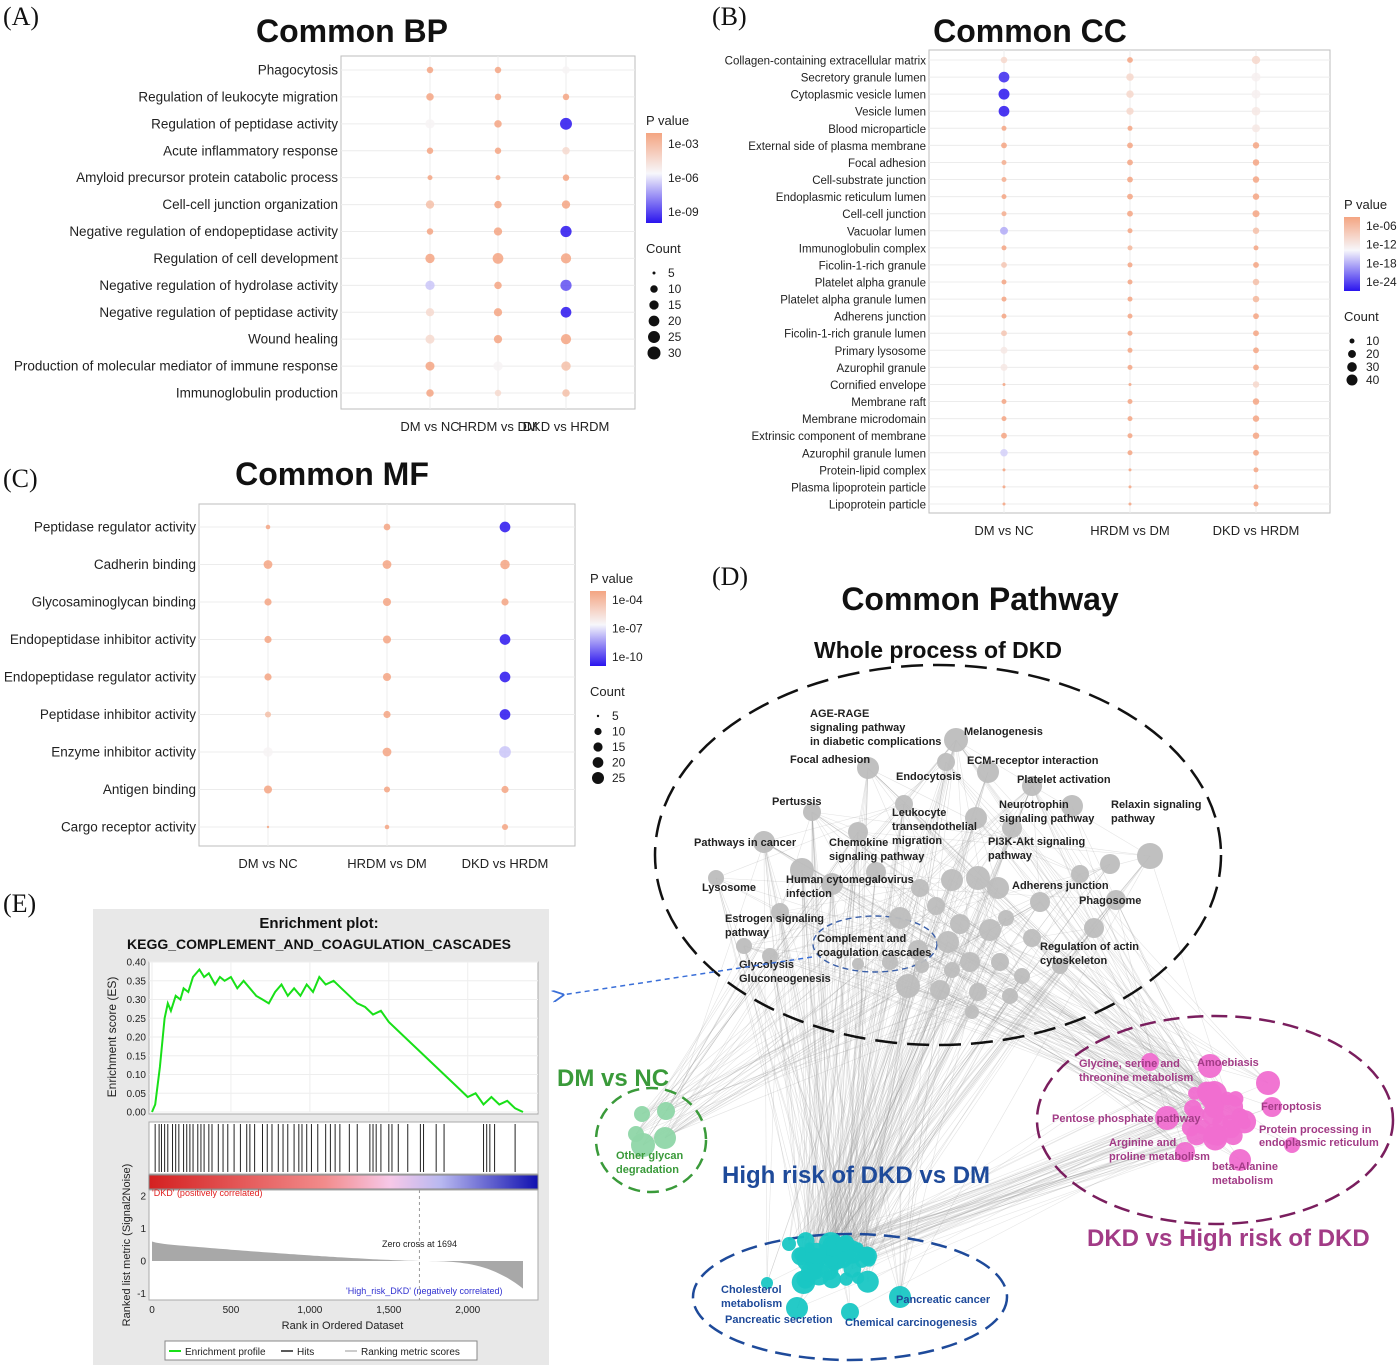 The image size is (1400, 1368). What do you see at coordinates (687, 975) in the screenshot?
I see `pointer-arrow` at bounding box center [687, 975].